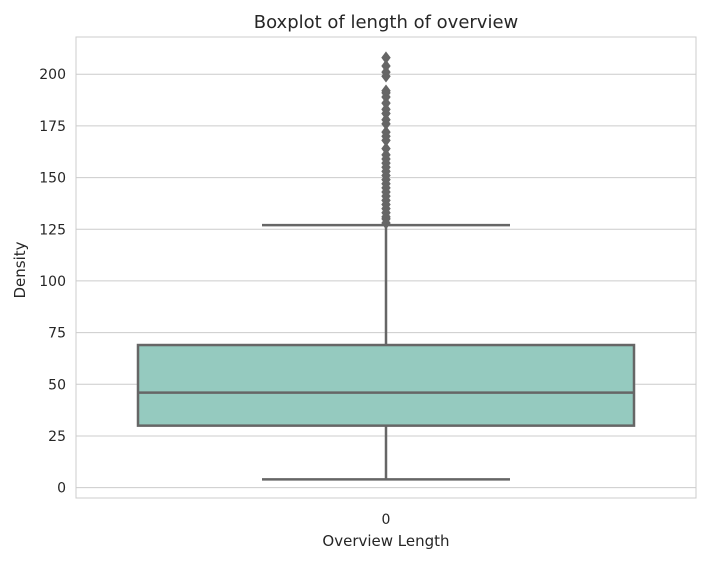 This screenshot has height=561, width=708. Describe the element at coordinates (386, 22) in the screenshot. I see `chart-title: Boxplot of length of overview` at that location.